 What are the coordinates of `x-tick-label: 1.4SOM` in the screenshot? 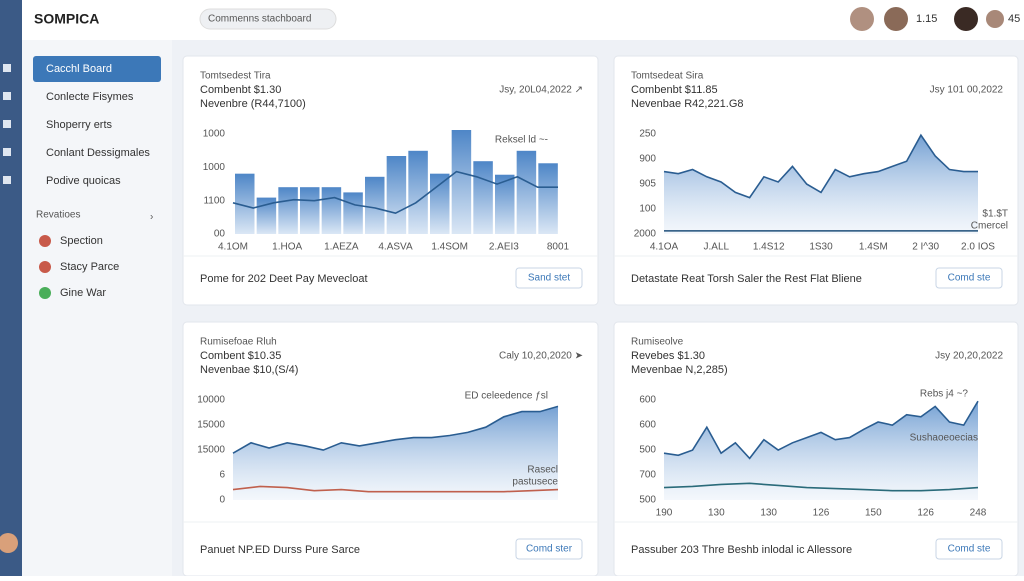 It's located at (449, 247).